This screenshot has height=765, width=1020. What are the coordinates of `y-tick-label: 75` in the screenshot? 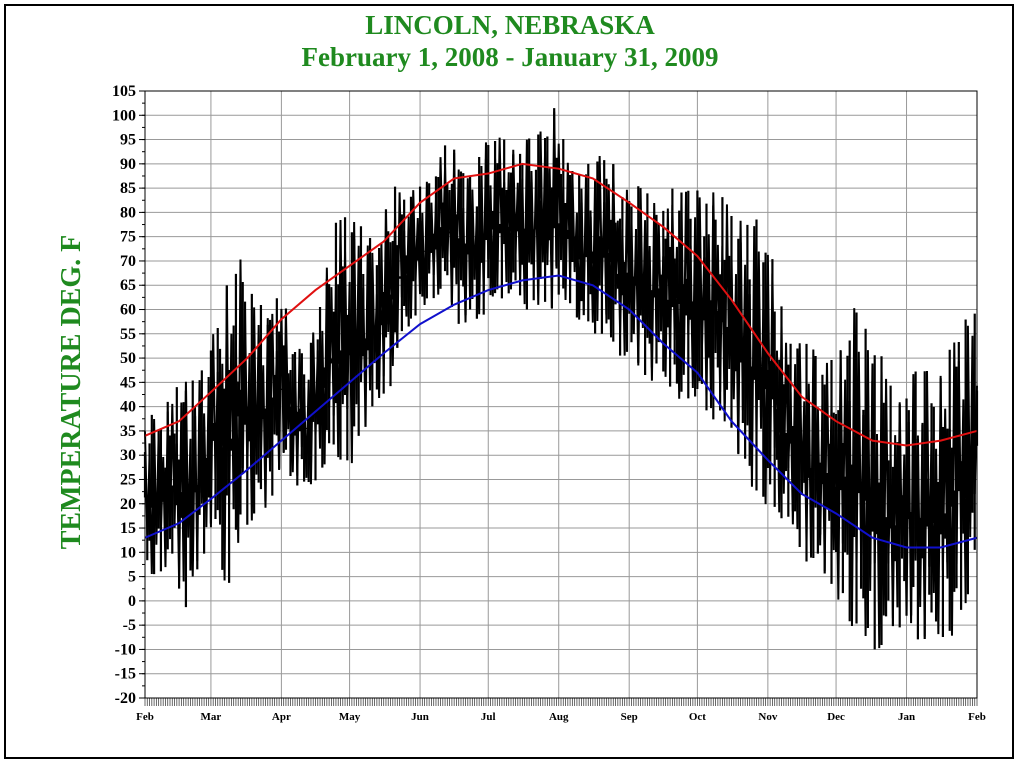 It's located at (128, 237).